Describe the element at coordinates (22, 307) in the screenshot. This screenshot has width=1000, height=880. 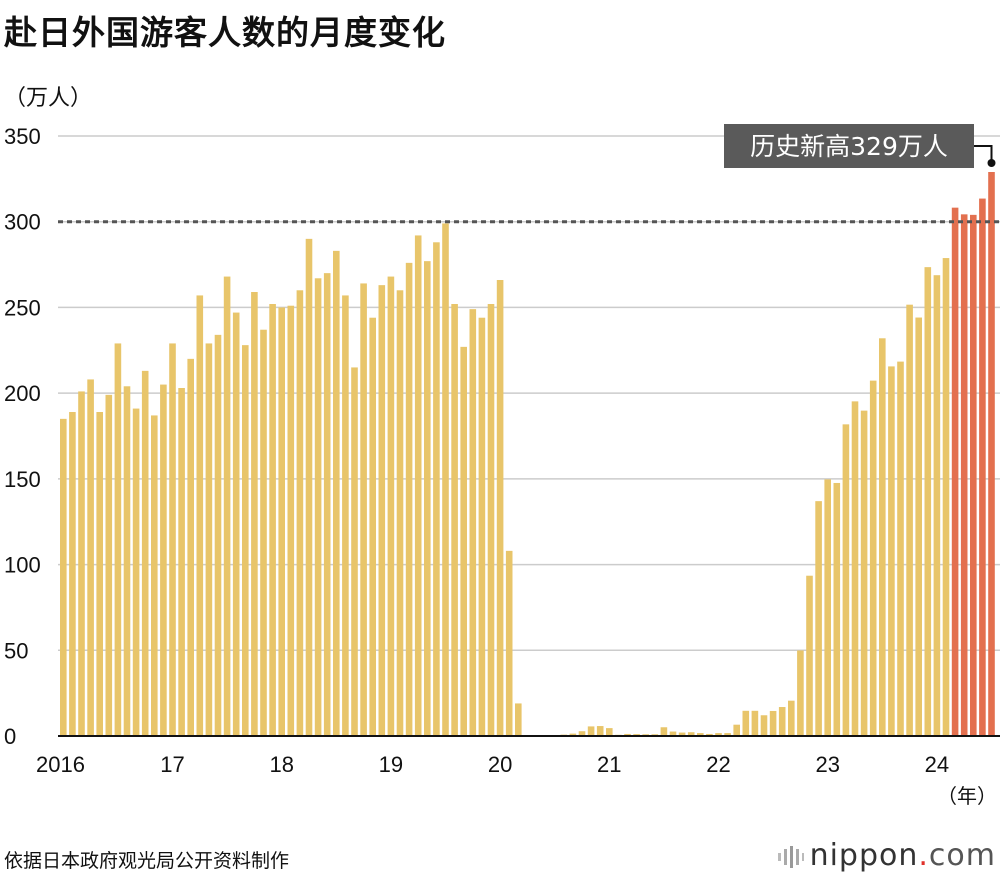
I see `y-tick-label-250: 250` at that location.